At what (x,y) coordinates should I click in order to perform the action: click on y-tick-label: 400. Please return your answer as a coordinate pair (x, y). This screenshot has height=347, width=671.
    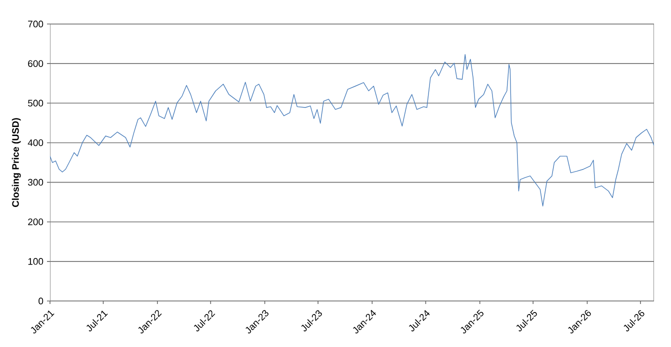
    Looking at the image, I should click on (36, 142).